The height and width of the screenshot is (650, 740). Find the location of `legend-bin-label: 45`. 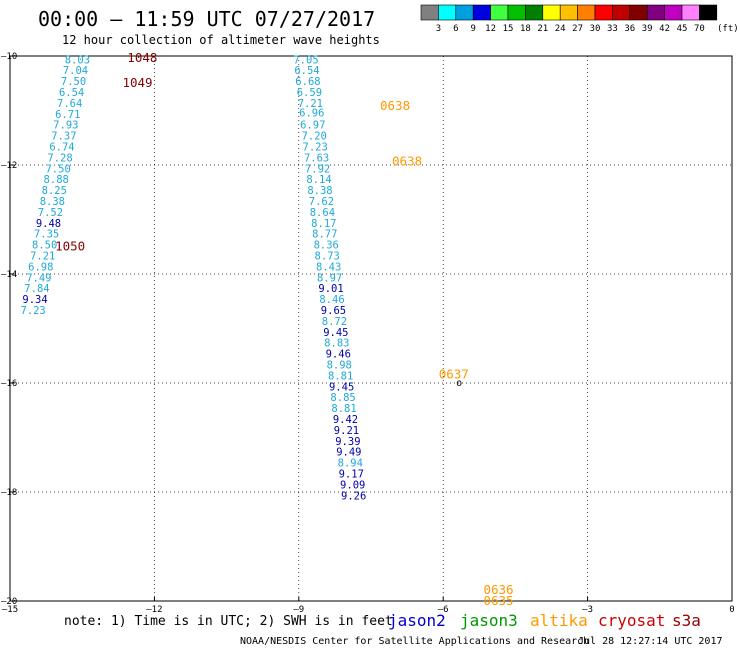

legend-bin-label: 45 is located at coordinates (682, 29).